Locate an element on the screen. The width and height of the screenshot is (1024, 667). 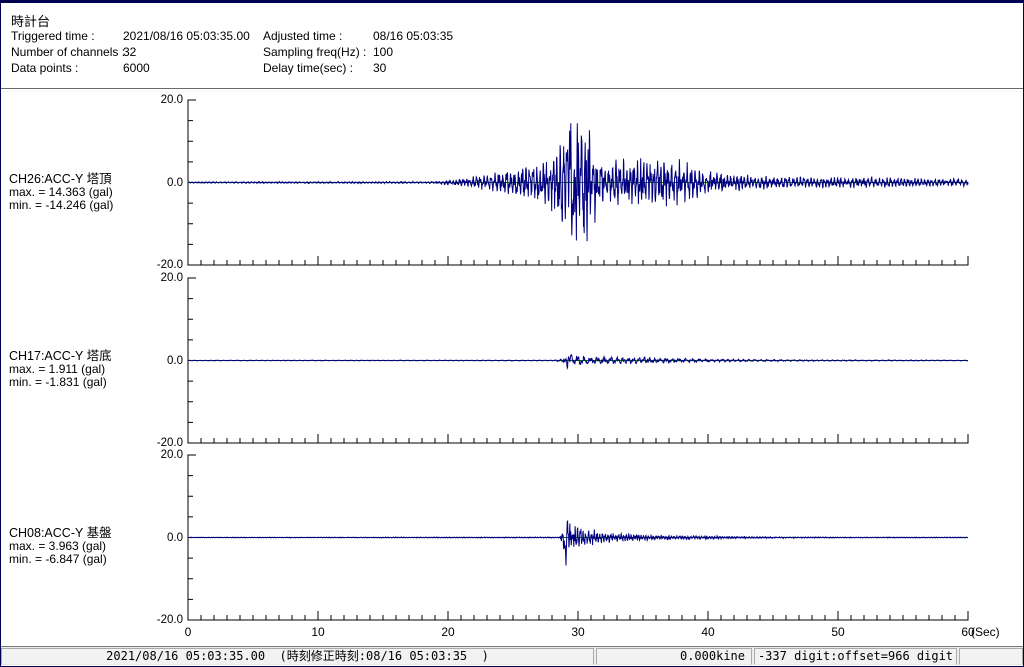
status-offset-segment: -337 digit:offset=966 digit is located at coordinates (855, 656).